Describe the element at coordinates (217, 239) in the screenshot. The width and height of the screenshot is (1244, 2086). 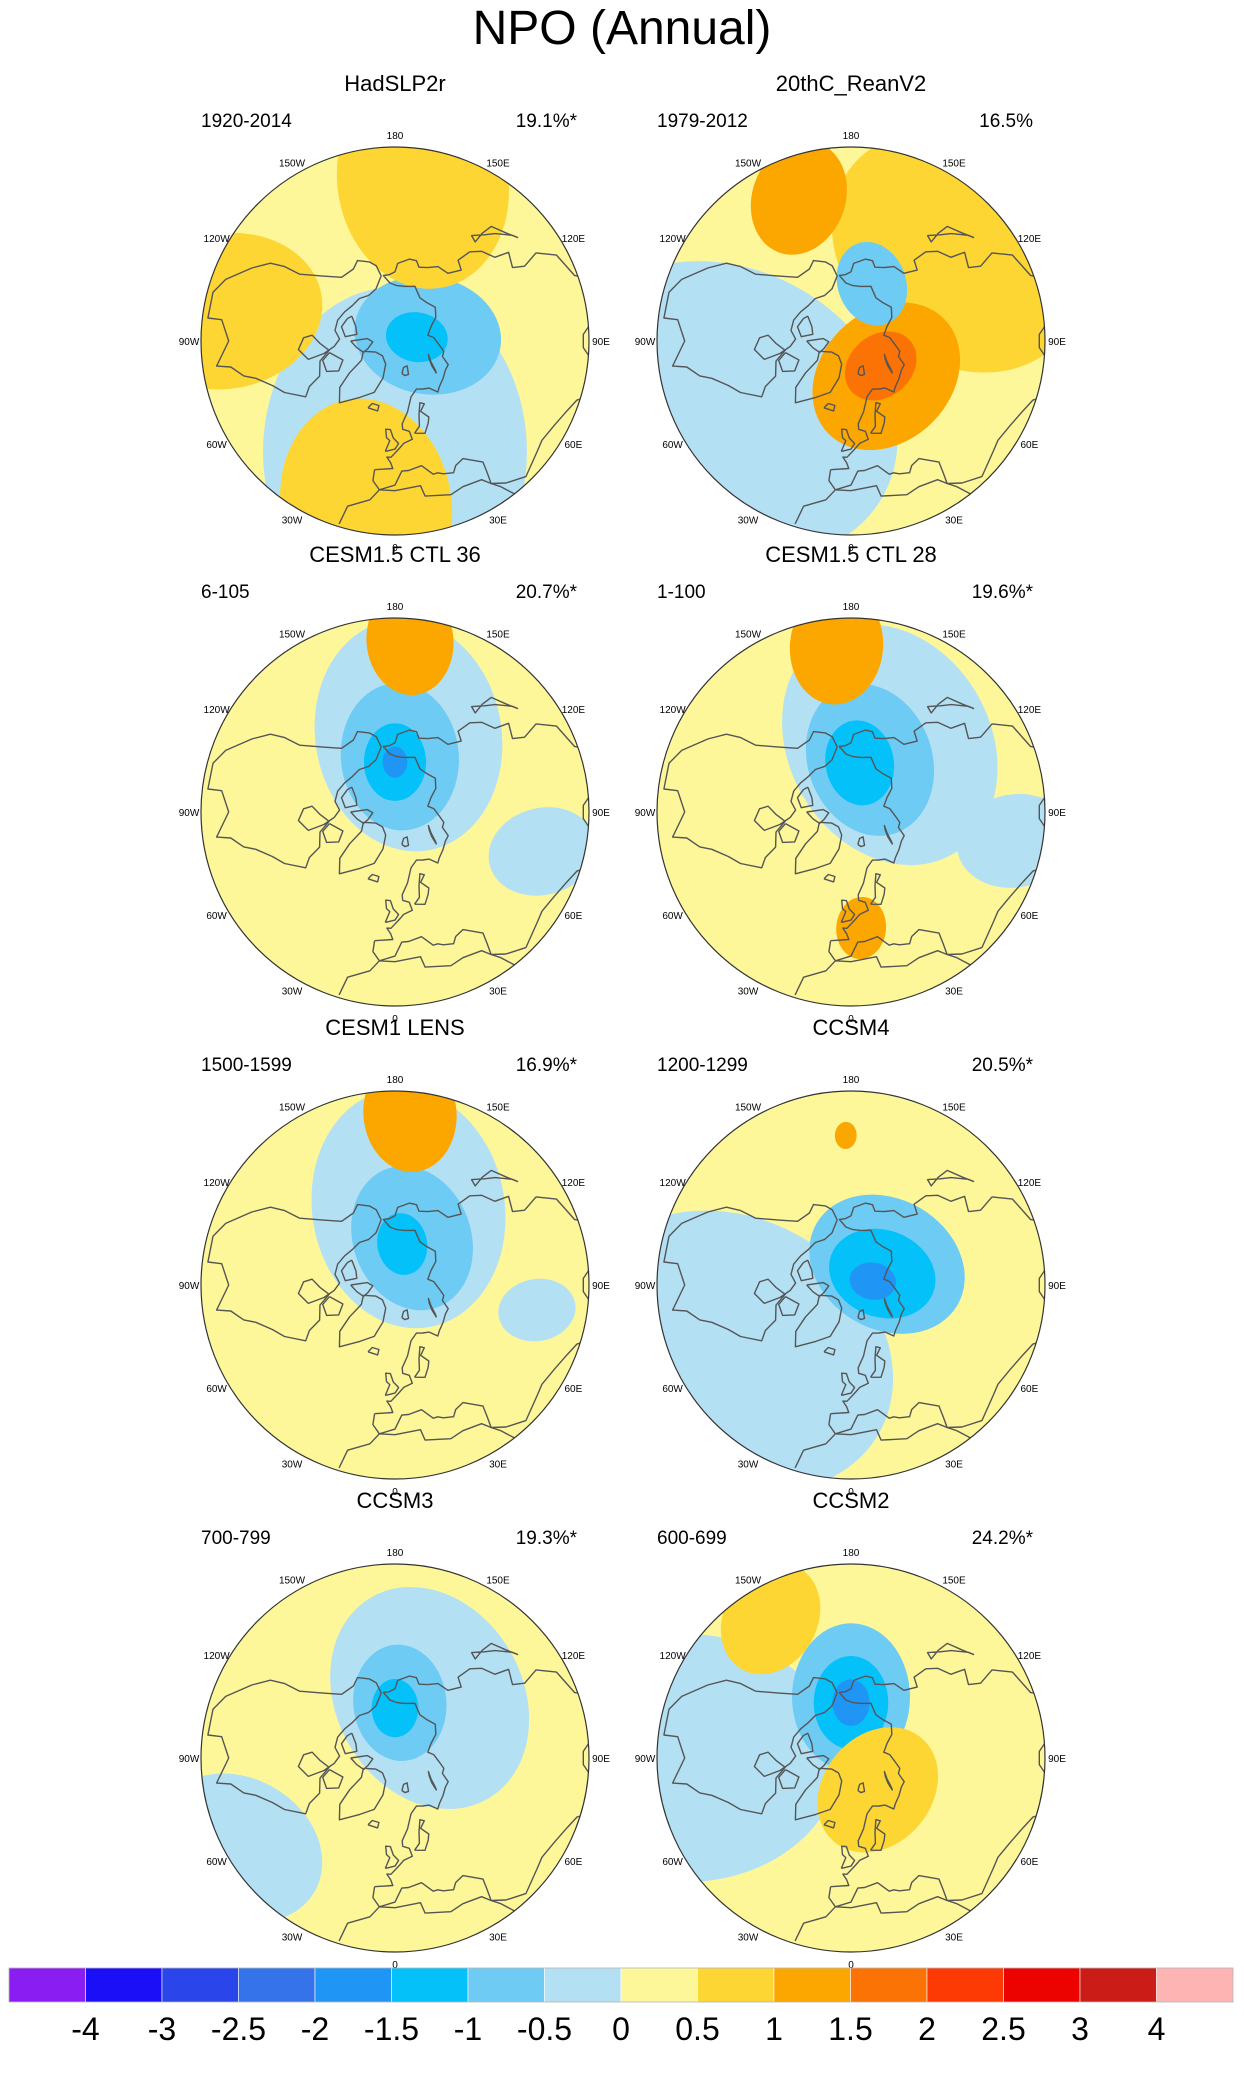
I see `longitude-label: 120W` at that location.